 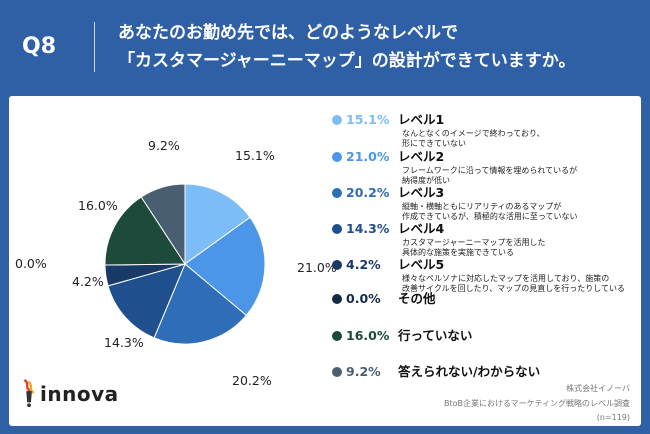 What do you see at coordinates (421, 156) in the screenshot?
I see `legend-label: レベル2` at bounding box center [421, 156].